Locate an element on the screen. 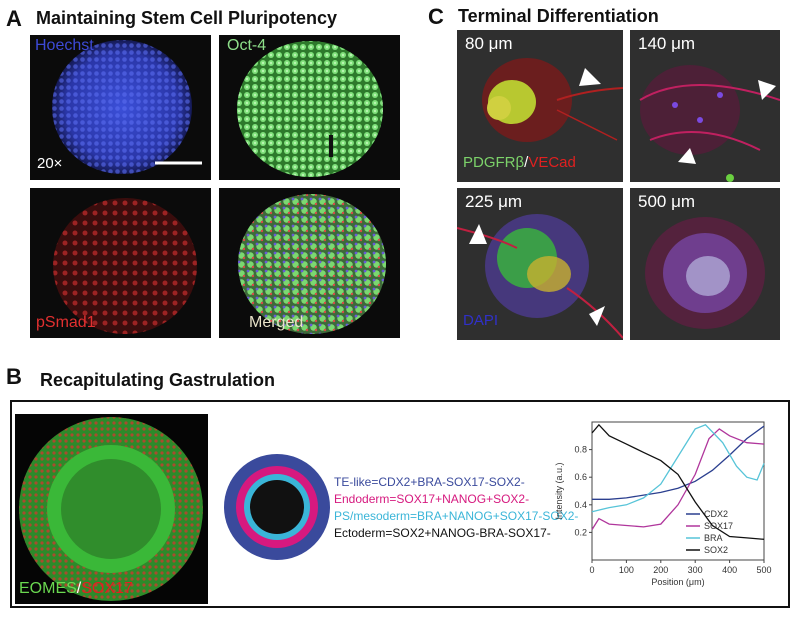 The image size is (800, 620). y-axis-label: Intensity (a.u.) is located at coordinates (559, 490).